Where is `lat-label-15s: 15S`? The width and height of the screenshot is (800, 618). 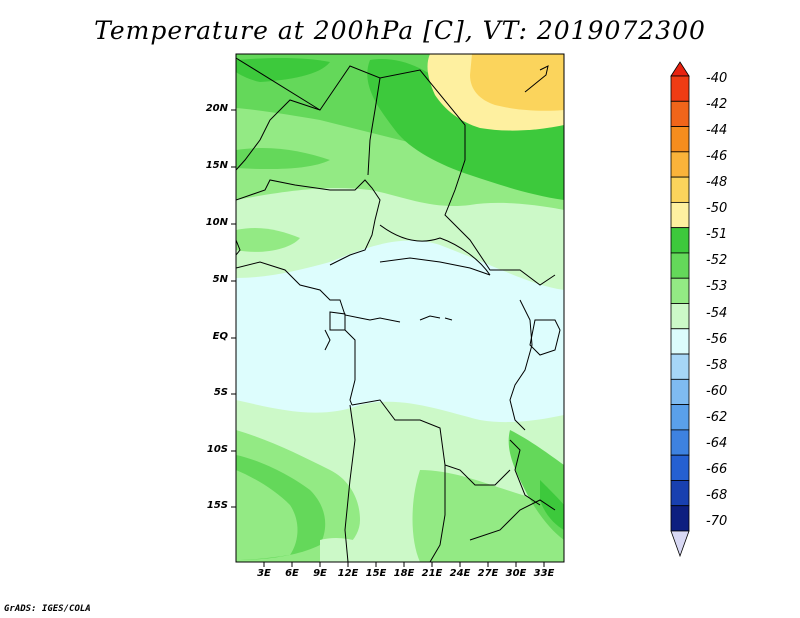 lat-label-15s: 15S is located at coordinates (217, 505).